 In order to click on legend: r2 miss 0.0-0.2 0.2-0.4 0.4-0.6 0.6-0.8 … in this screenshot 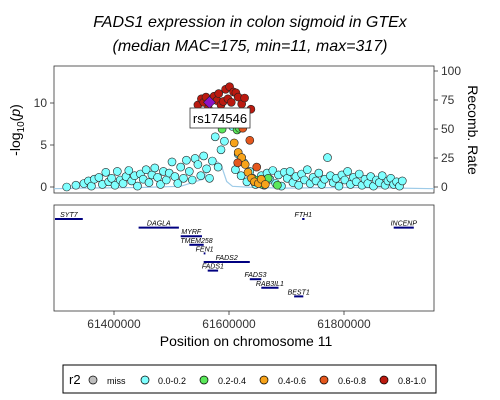, I will do `click(249, 379)`.